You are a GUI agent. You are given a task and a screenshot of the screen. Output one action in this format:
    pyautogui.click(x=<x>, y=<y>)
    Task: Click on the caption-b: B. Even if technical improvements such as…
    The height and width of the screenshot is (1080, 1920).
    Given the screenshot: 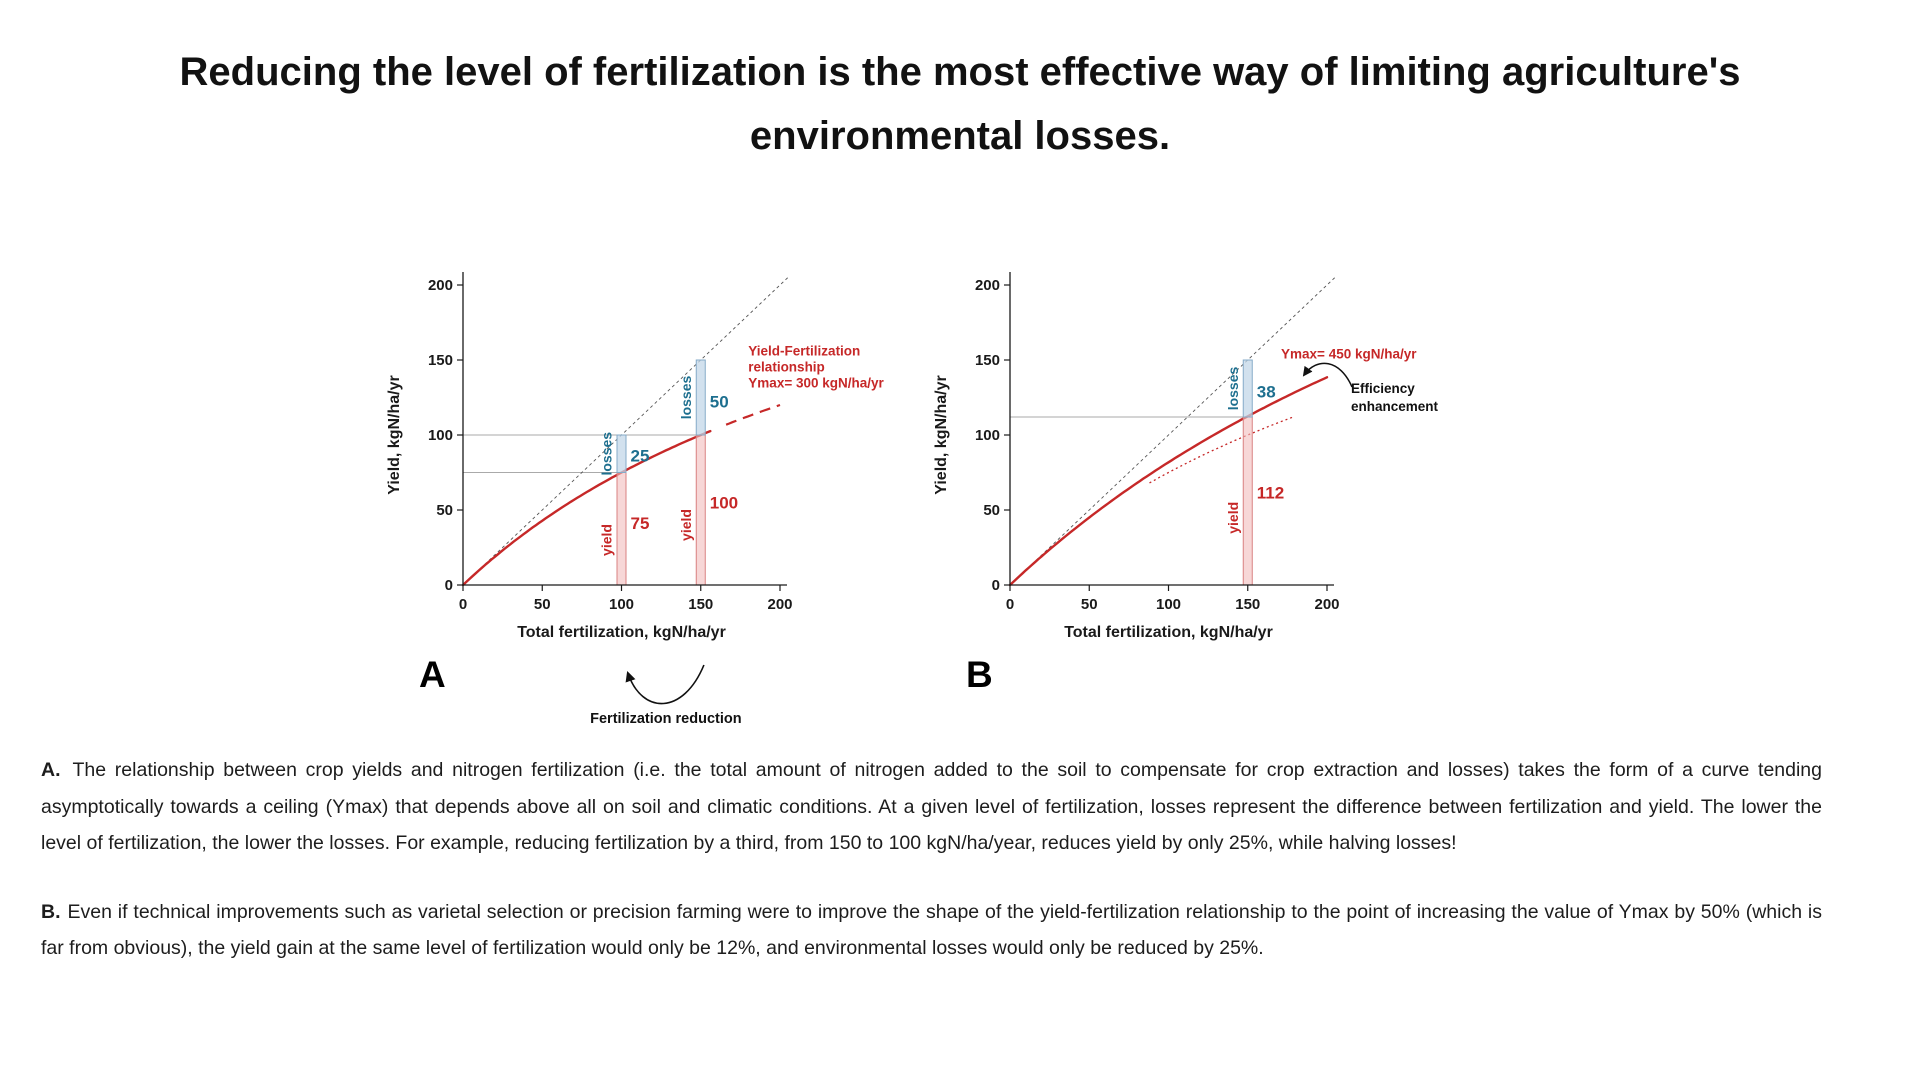 What is the action you would take?
    pyautogui.click(x=931, y=930)
    